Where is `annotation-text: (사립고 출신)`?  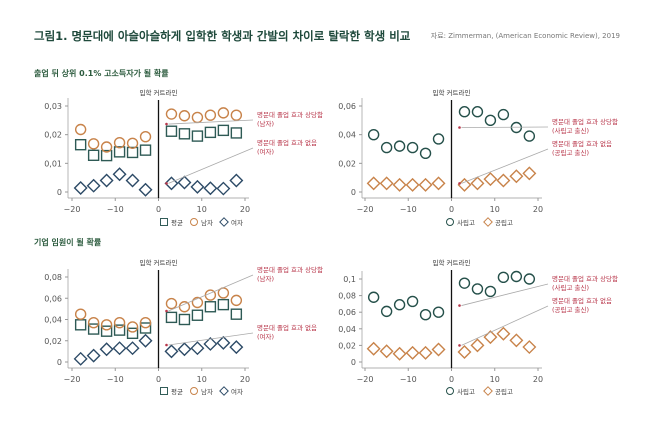 annotation-text: (사립고 출신) is located at coordinates (570, 130).